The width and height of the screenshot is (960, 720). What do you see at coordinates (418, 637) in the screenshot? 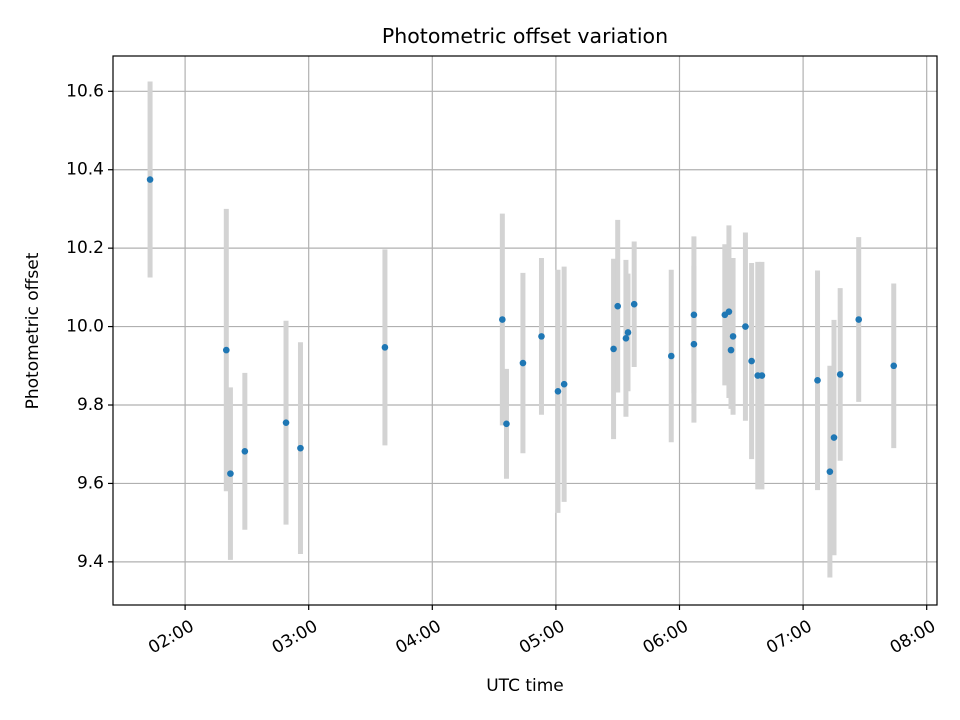
I see `x-tick-label: 04:00` at bounding box center [418, 637].